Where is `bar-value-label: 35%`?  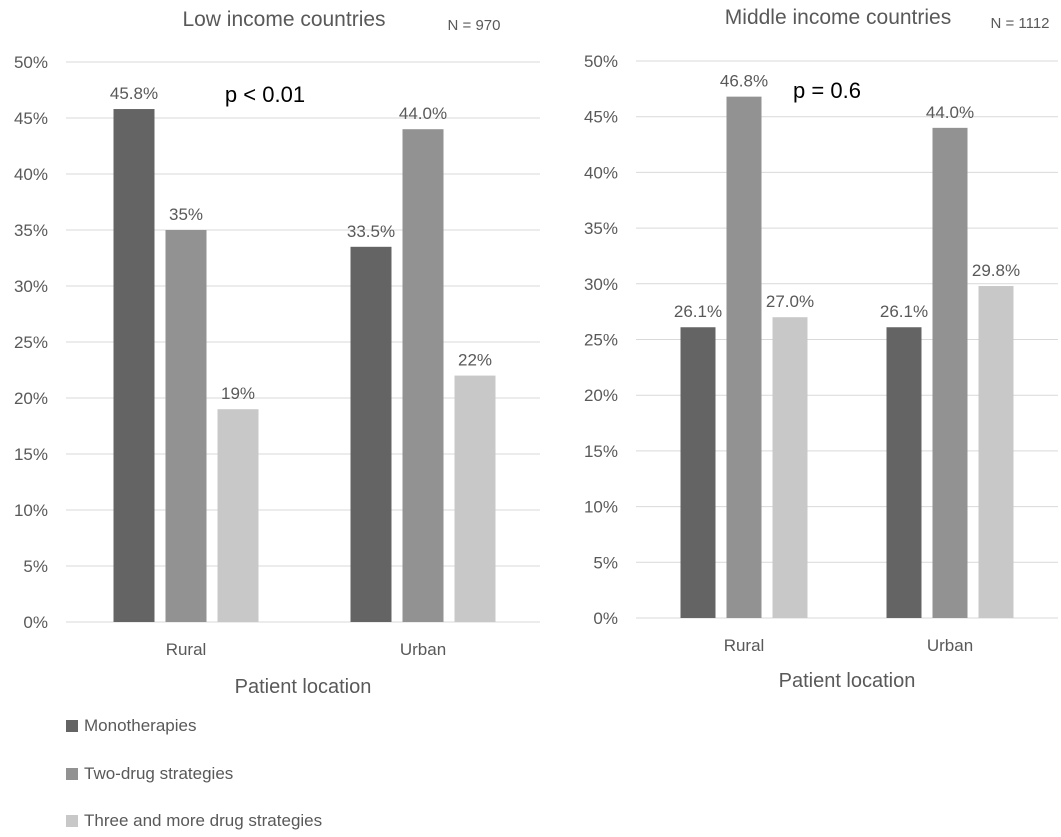
bar-value-label: 35% is located at coordinates (186, 214).